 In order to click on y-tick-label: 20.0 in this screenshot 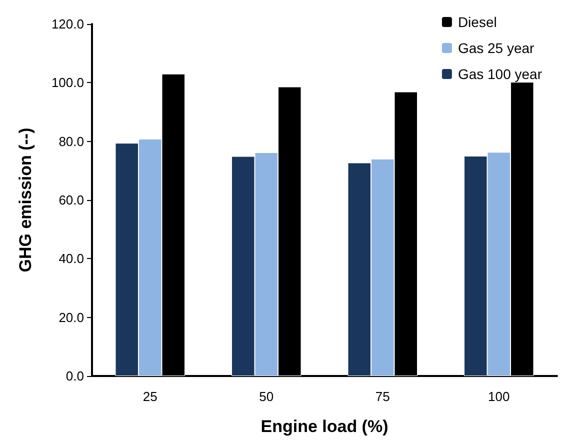, I will do `click(71, 317)`.